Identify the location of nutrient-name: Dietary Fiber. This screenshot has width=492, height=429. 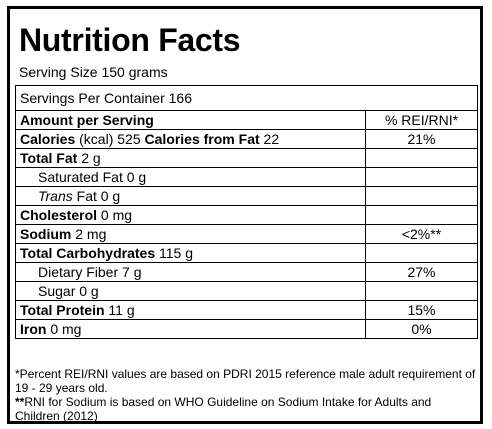
(78, 271).